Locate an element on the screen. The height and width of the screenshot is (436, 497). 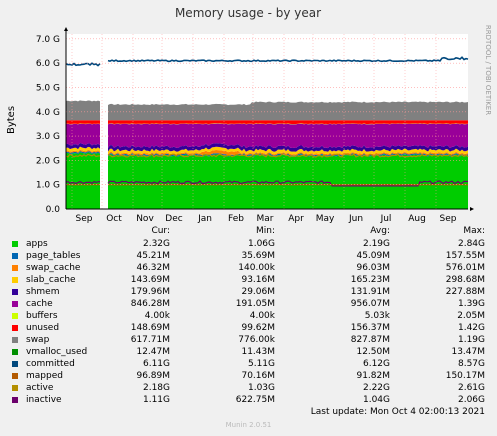
x-axis-arrow is located at coordinates (472, 209).